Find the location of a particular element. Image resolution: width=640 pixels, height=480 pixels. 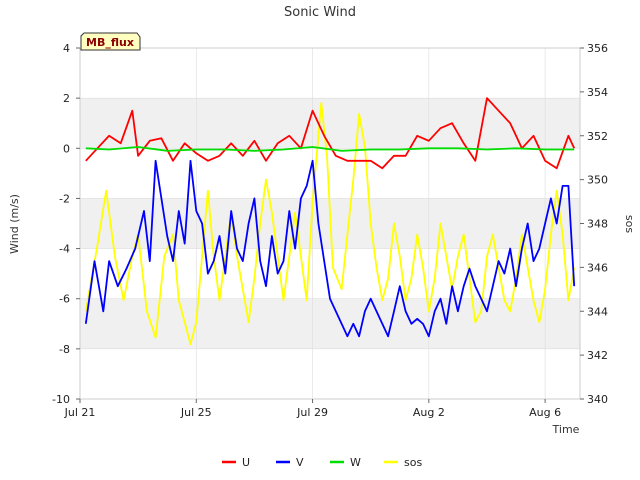

right-tick-label-2: 352 is located at coordinates (597, 136).